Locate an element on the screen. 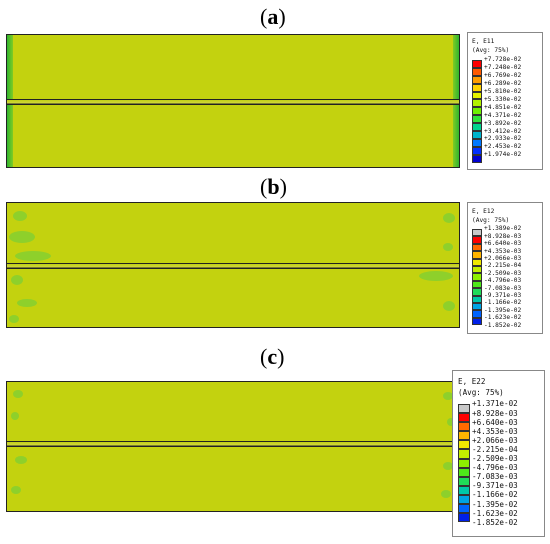 The width and height of the screenshot is (550, 544). legend-row: +4.851e-02 is located at coordinates (497, 109).